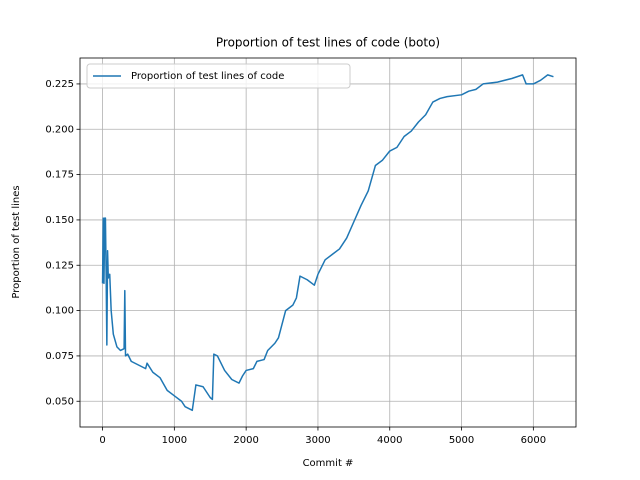 This screenshot has height=480, width=640. I want to click on y-tick-label: 0.150, so click(59, 220).